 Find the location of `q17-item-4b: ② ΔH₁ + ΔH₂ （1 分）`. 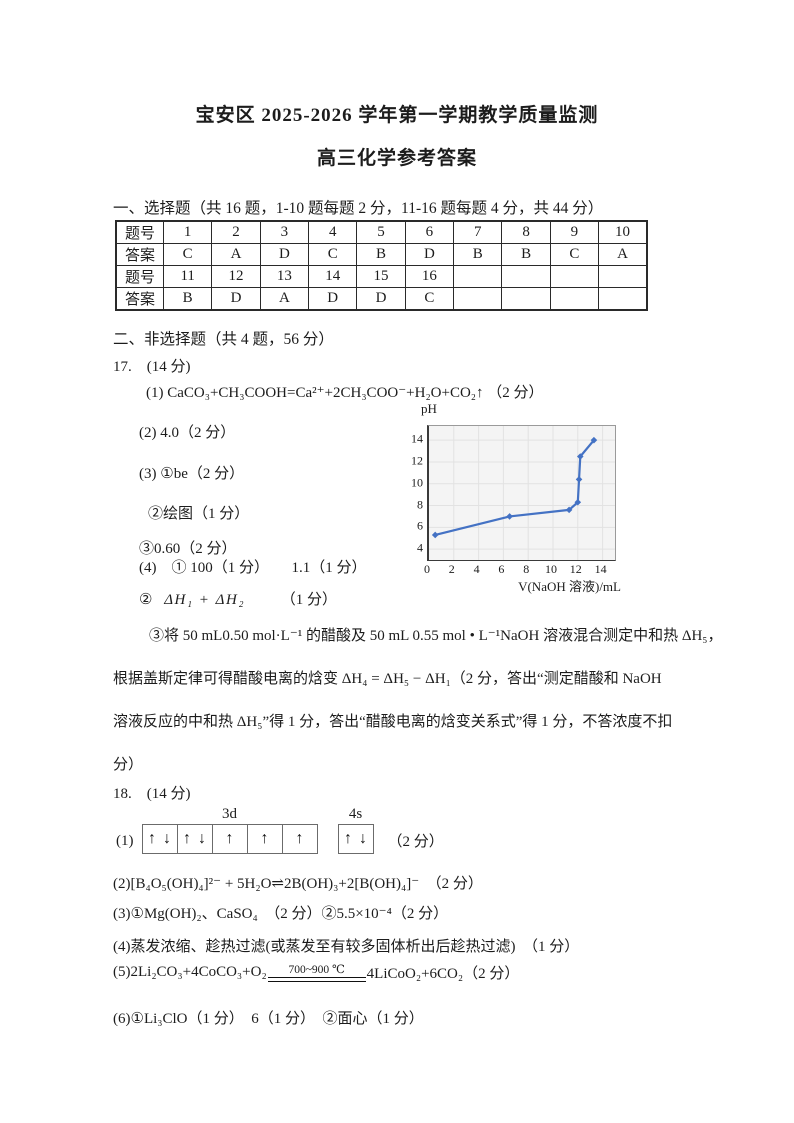

q17-item-4b: ② ΔH₁ + ΔH₂ （1 分） is located at coordinates (238, 598).